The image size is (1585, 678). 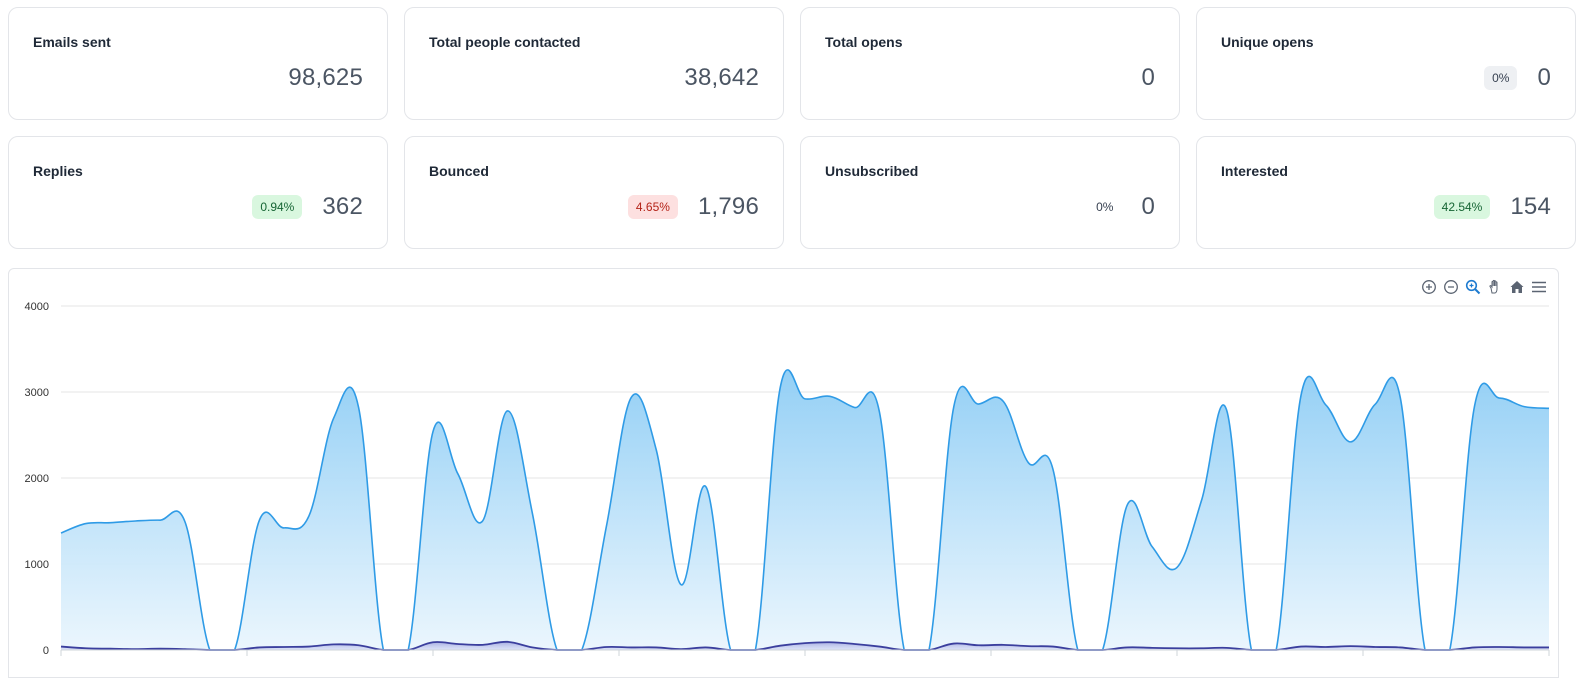 I want to click on card-title: Interested, so click(x=1254, y=171).